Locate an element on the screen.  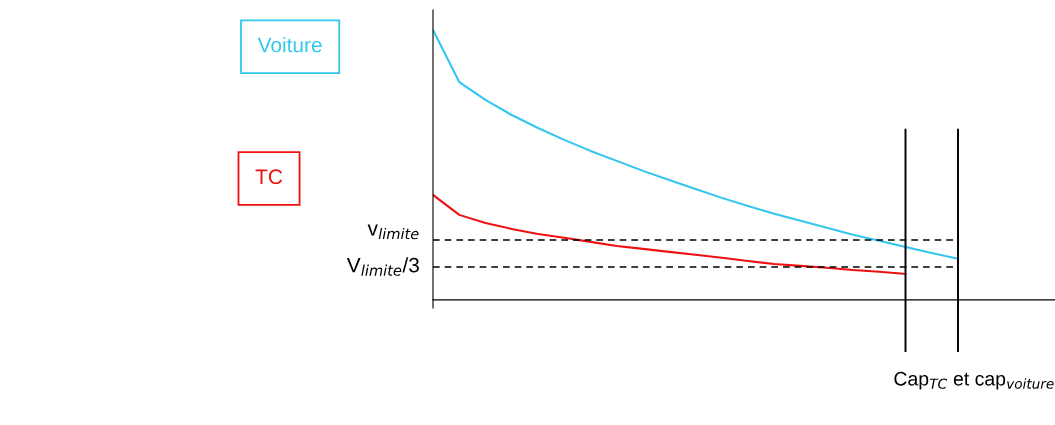
ref-line-label: V$_{limite}$/3 is located at coordinates (382, 266).